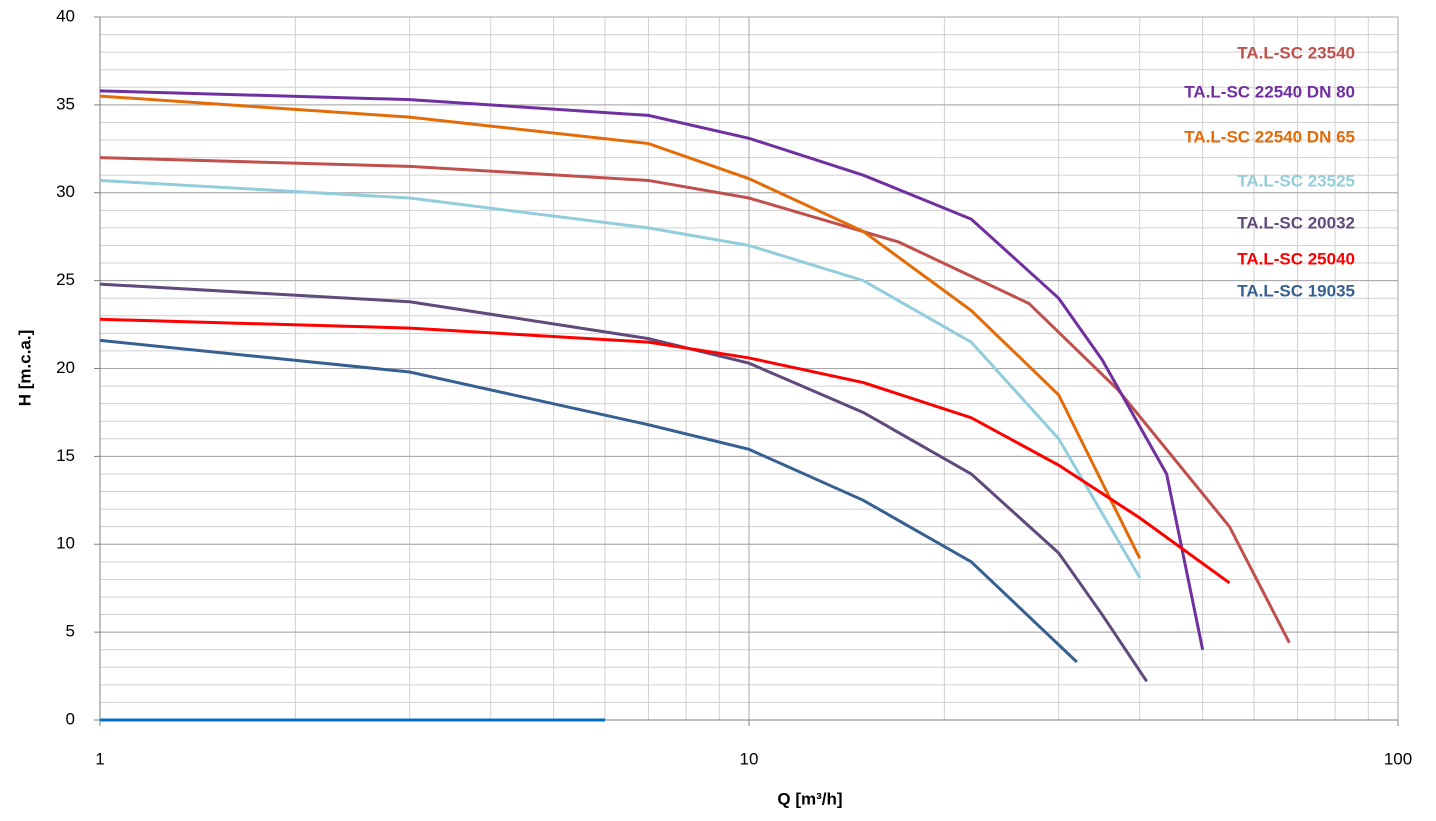 This screenshot has width=1436, height=821. I want to click on y-tick-label: 20, so click(65, 367).